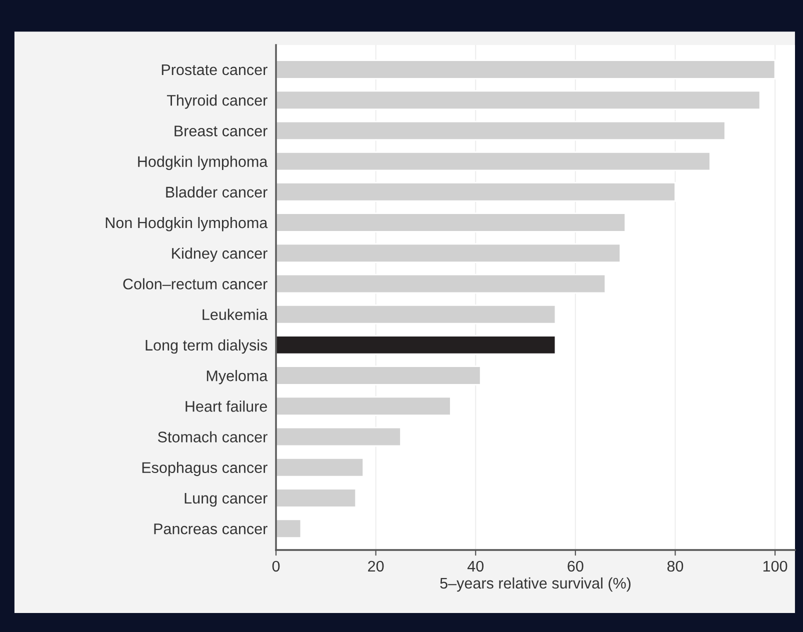  Describe the element at coordinates (217, 192) in the screenshot. I see `y-tick-label: Bladder cancer` at that location.